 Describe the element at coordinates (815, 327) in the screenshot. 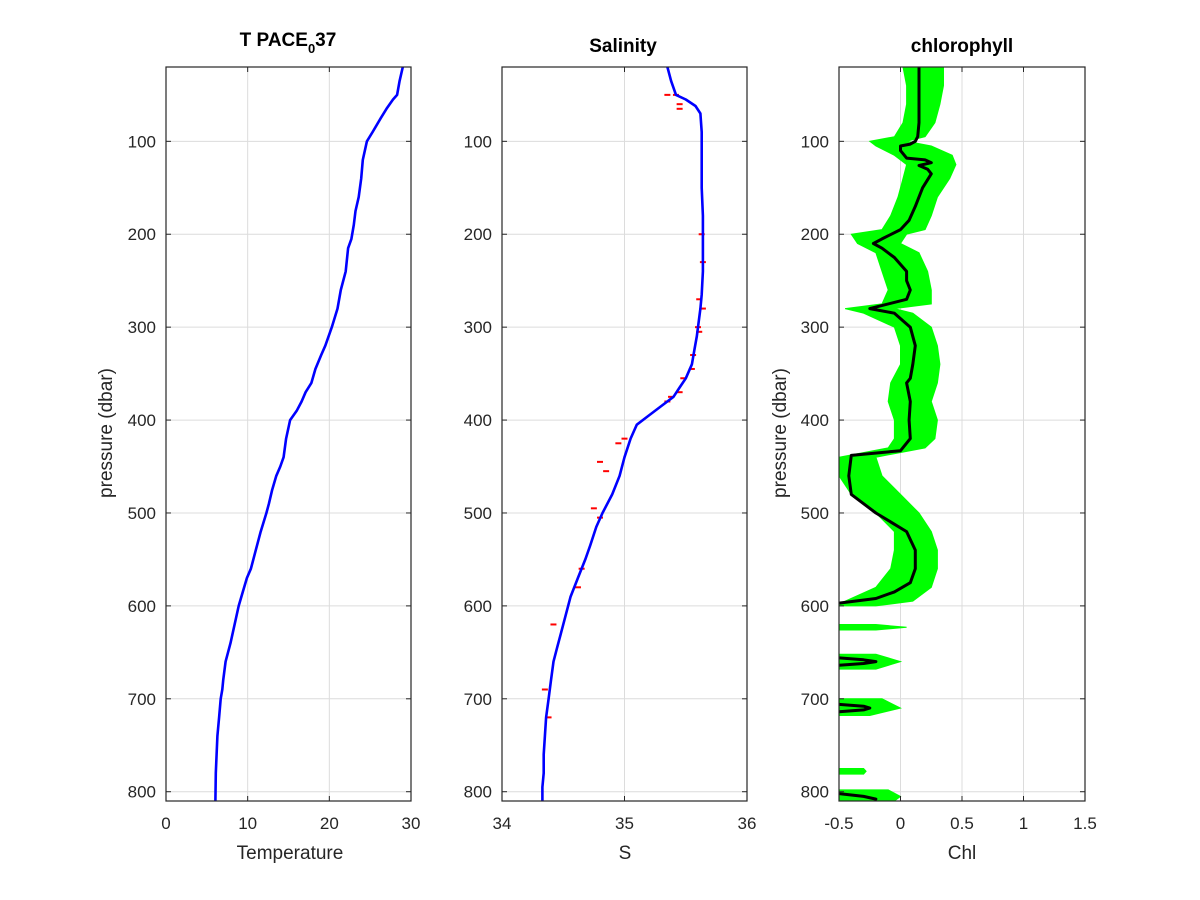

I see `chlorophyll-y-tick-label: 300` at that location.